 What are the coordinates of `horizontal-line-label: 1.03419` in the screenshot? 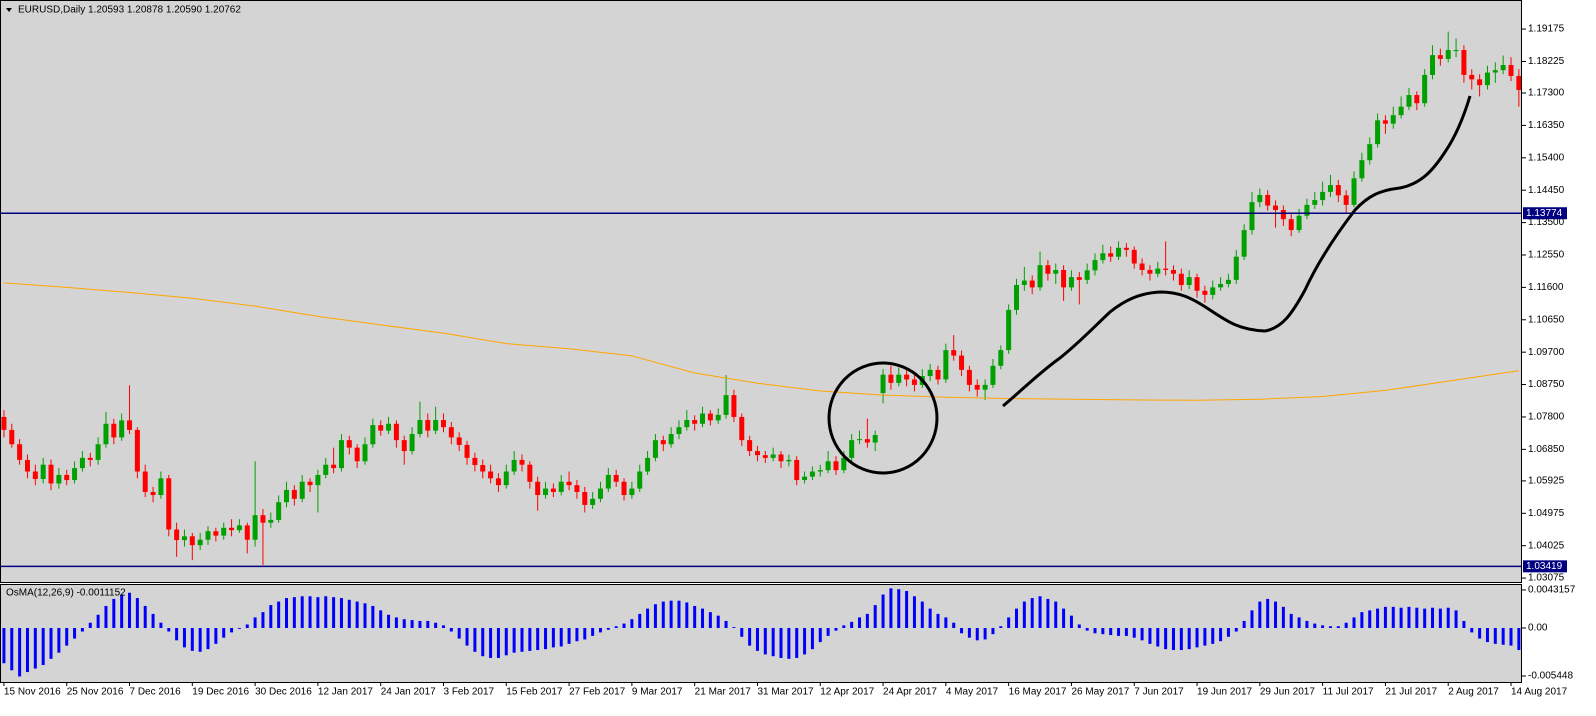 It's located at (1544, 566).